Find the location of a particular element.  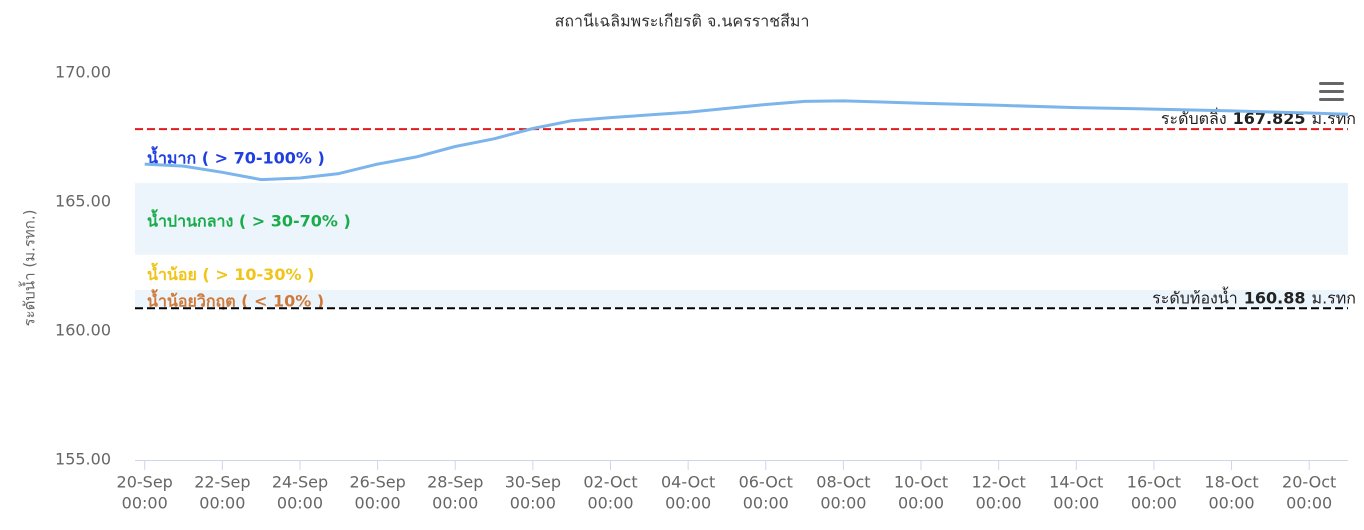

x-tick-label: 30-Sep is located at coordinates (533, 482).